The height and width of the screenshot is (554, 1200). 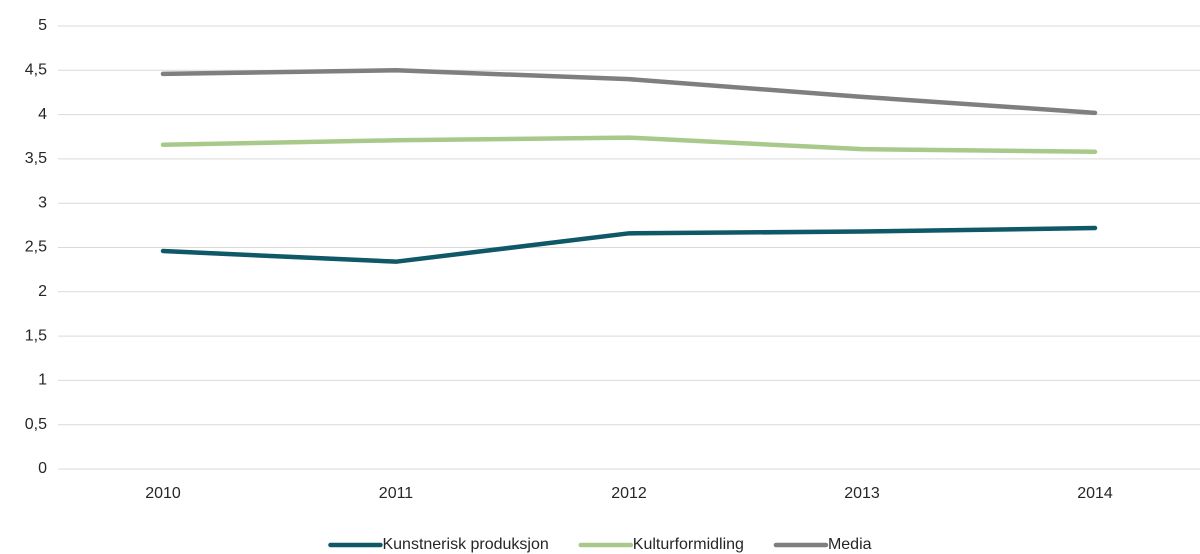 I want to click on y-tick-label: 0,5, so click(x=36, y=424).